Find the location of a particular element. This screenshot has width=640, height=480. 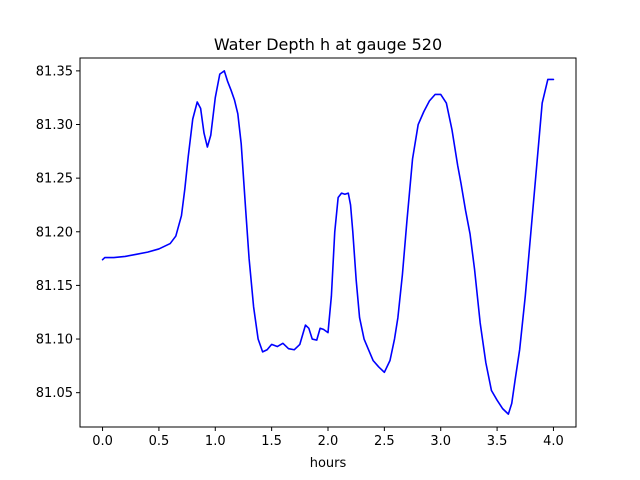

y-tick-label: 81.15 is located at coordinates (54, 286).